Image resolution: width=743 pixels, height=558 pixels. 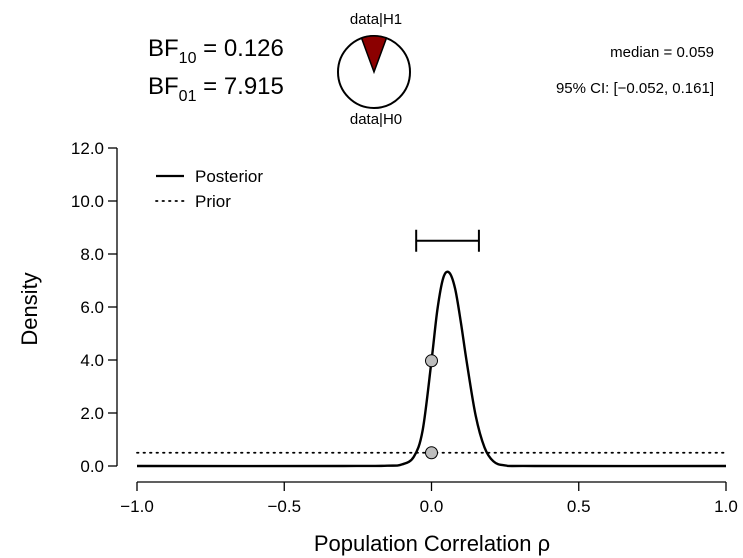 I want to click on pie-chart, so click(x=374, y=72).